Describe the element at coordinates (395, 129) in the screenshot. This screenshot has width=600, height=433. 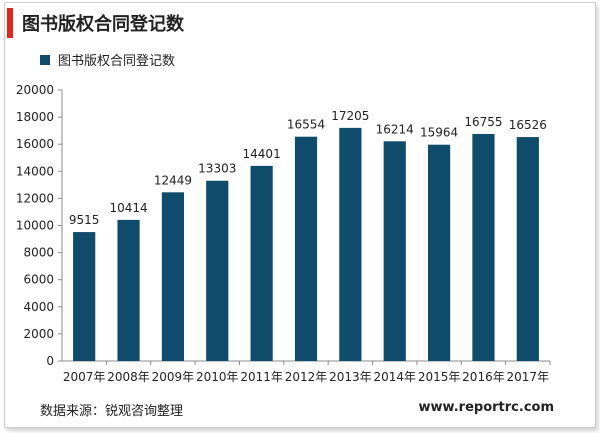
I see `data-label: 16214` at that location.